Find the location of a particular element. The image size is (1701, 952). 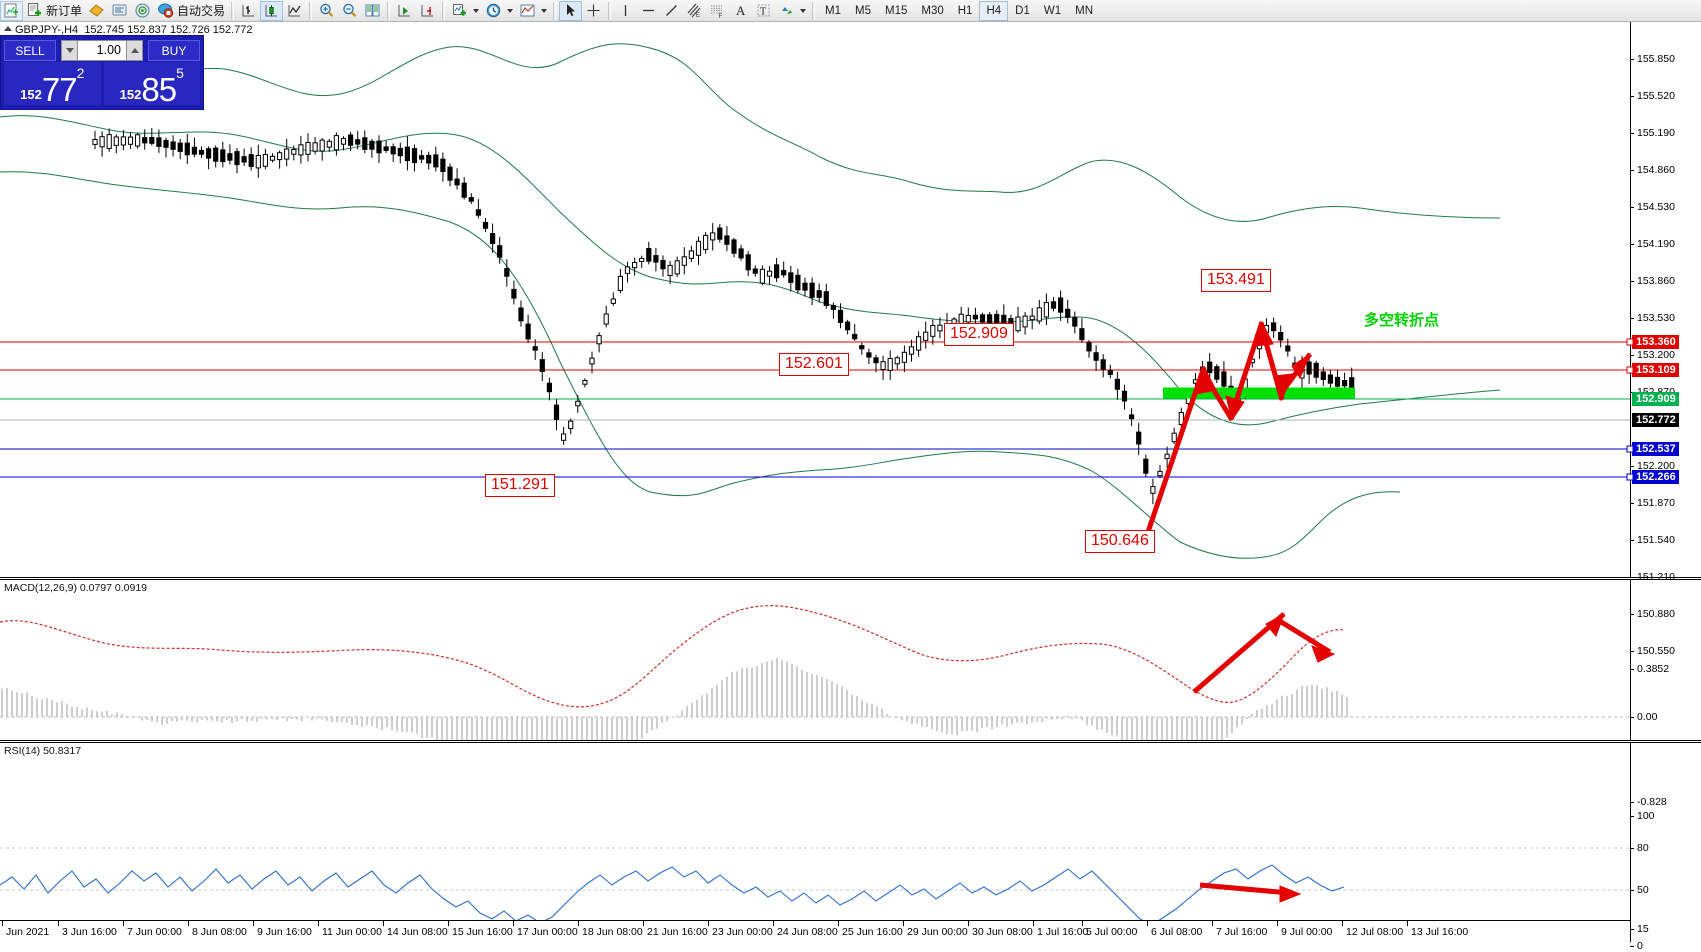

volume-increment-button is located at coordinates (134, 50).